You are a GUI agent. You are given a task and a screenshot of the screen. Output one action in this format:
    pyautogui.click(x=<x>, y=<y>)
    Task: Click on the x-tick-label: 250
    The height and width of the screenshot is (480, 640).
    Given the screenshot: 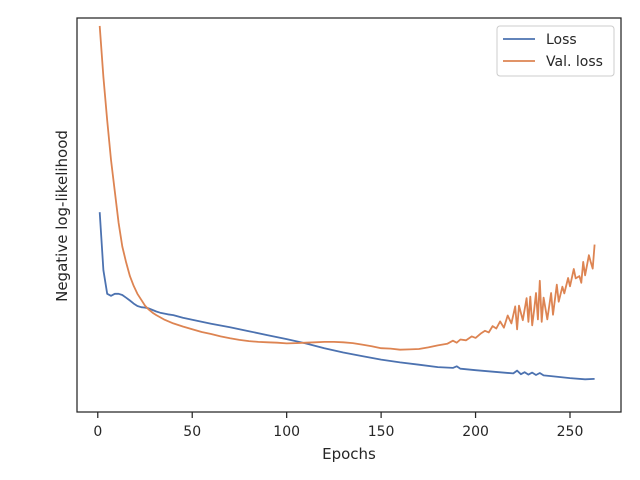 What is the action you would take?
    pyautogui.click(x=570, y=432)
    